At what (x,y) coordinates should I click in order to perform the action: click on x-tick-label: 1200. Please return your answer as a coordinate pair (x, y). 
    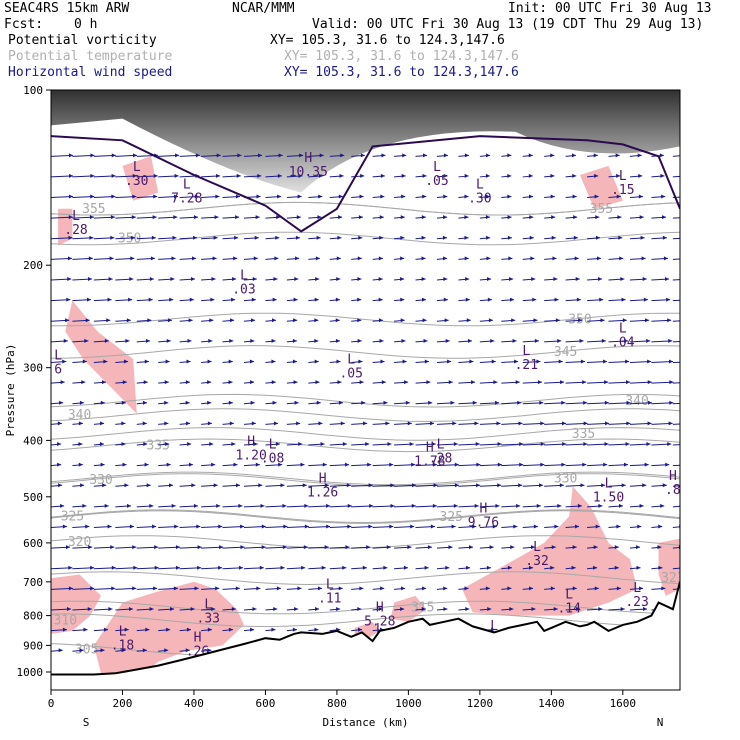
    Looking at the image, I should click on (480, 703).